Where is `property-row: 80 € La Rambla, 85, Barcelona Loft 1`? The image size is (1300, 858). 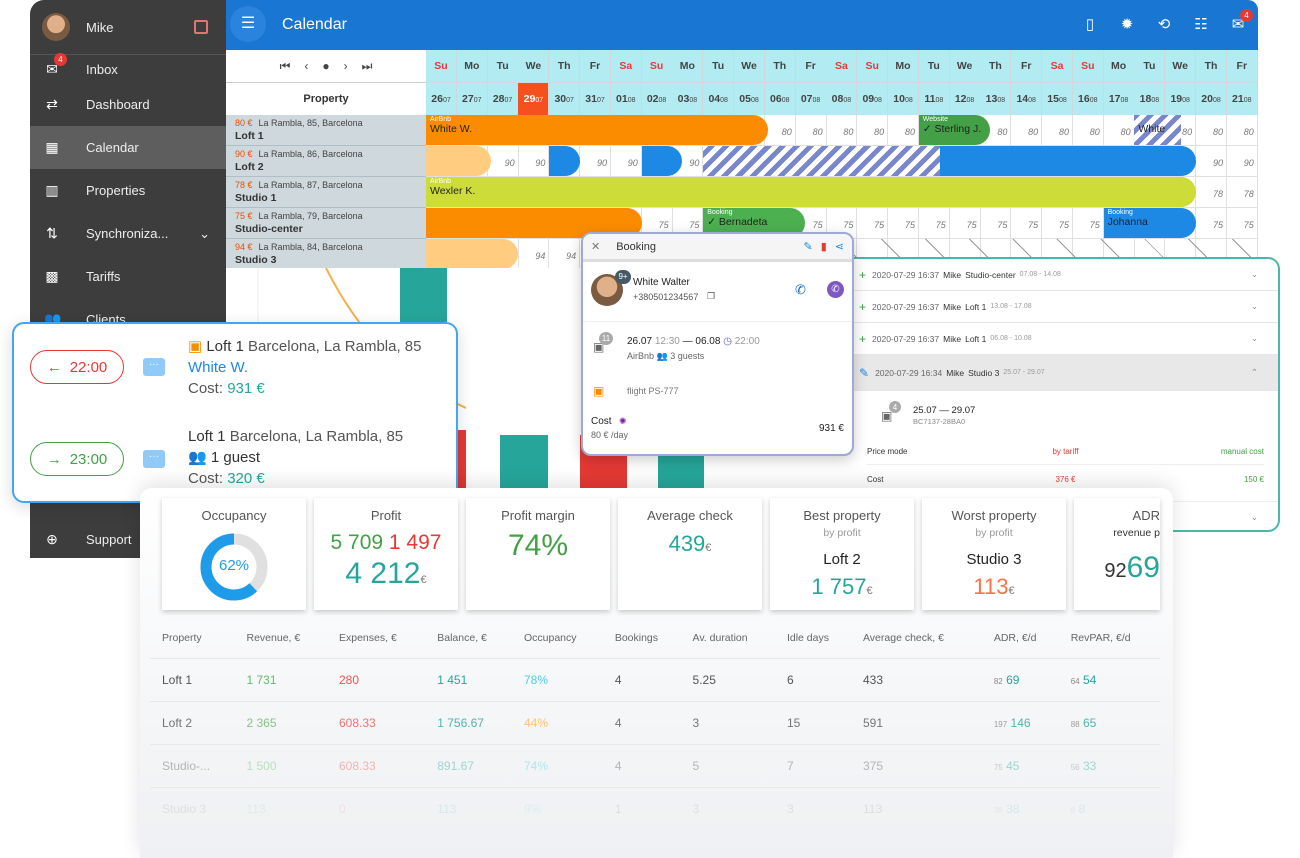 property-row: 80 € La Rambla, 85, Barcelona Loft 1 is located at coordinates (326, 130).